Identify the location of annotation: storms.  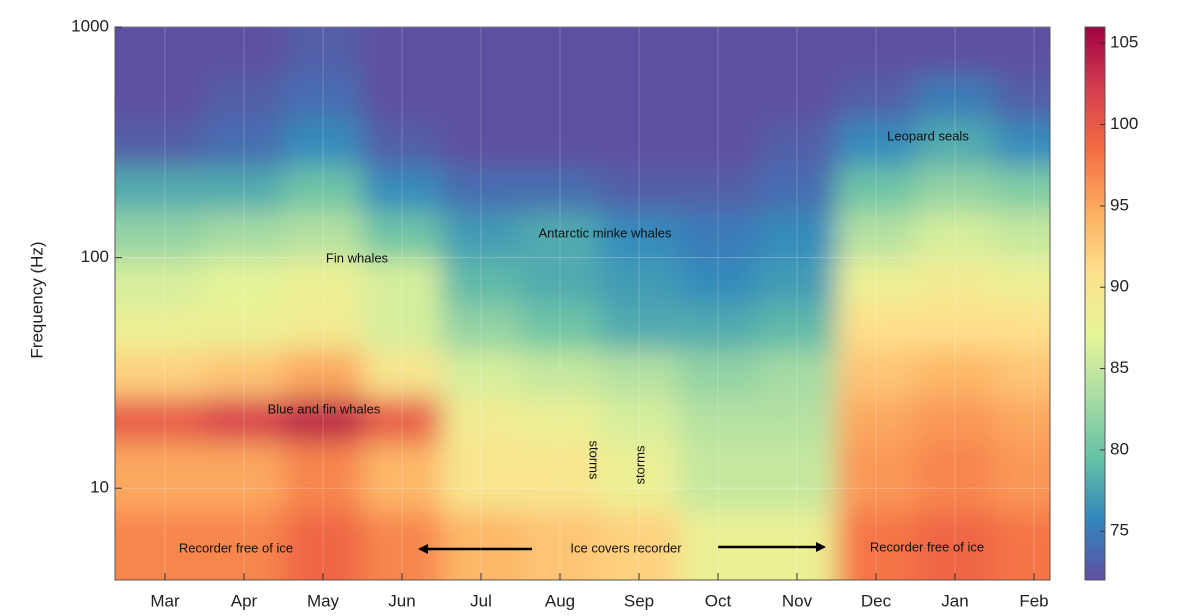
(594, 461).